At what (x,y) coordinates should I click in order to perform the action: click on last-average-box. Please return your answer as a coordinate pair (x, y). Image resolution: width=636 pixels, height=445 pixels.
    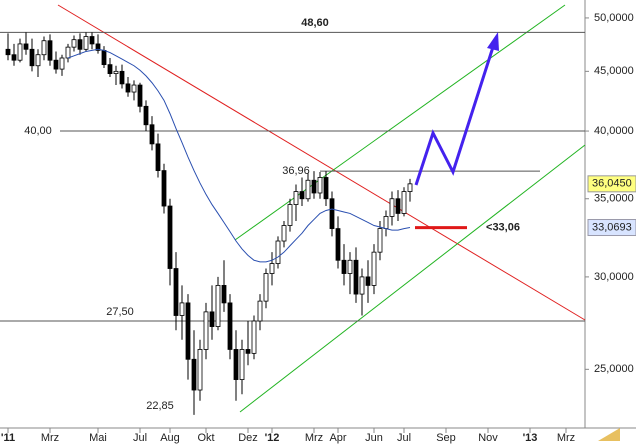
    Looking at the image, I should click on (611, 228).